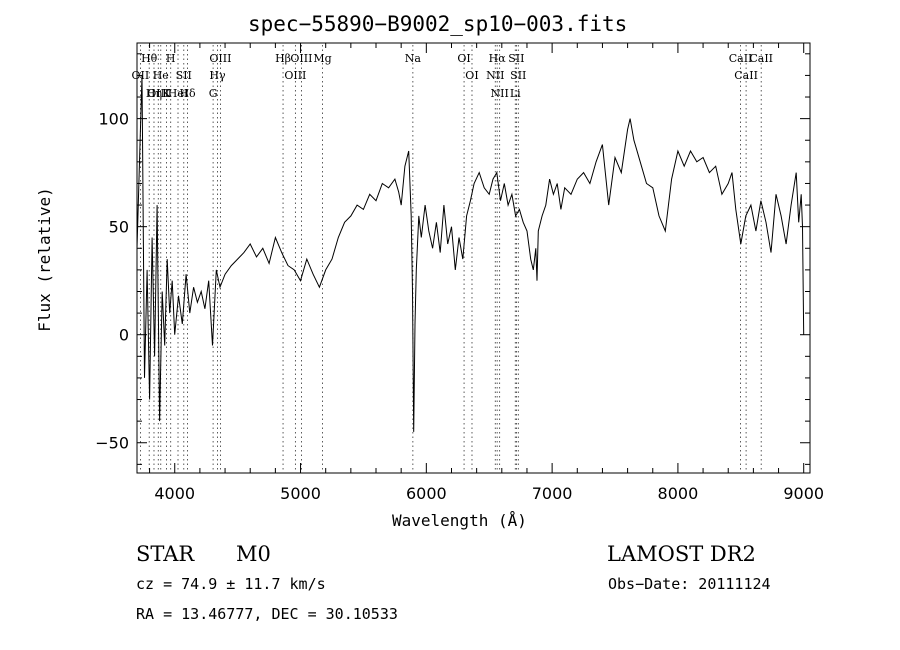 The width and height of the screenshot is (900, 650). I want to click on x-tick-label: 6000, so click(426, 493).